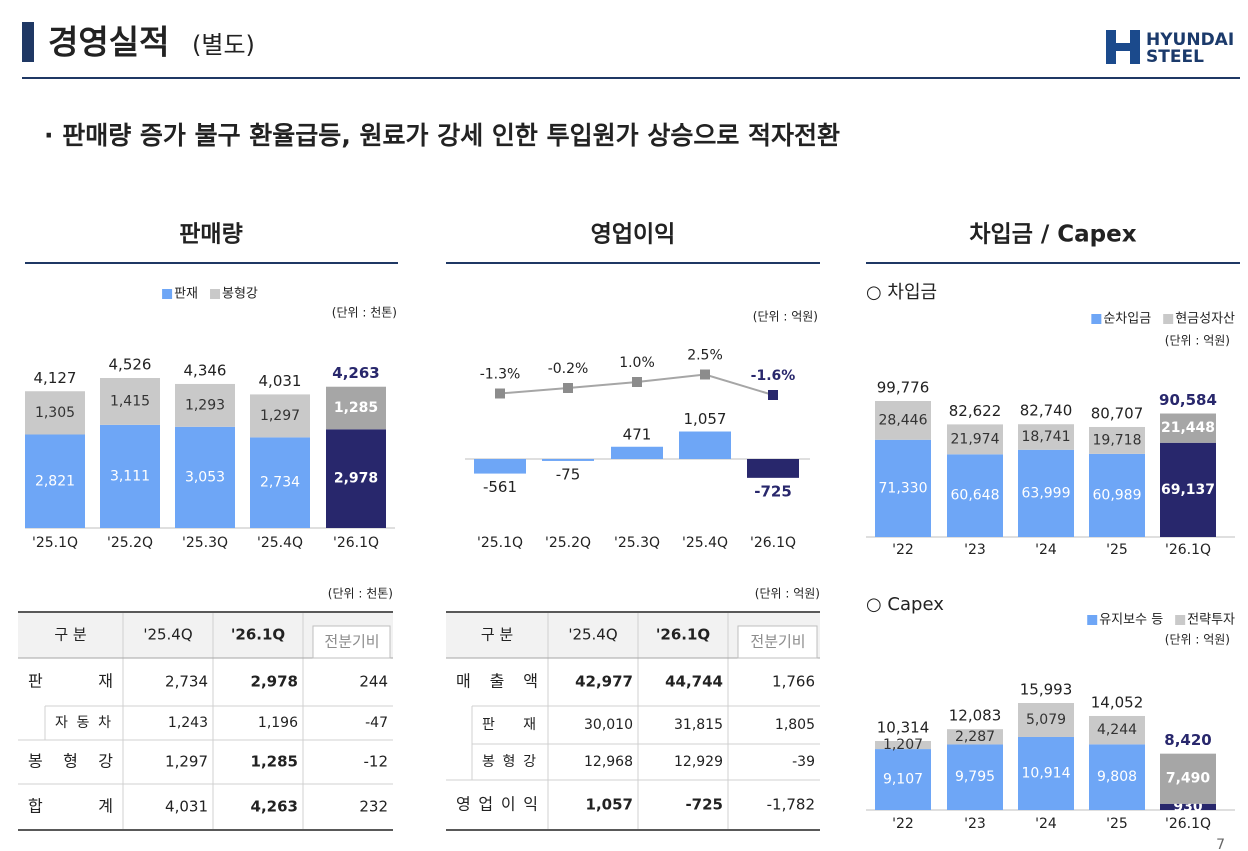 The width and height of the screenshot is (1248, 851). I want to click on total-label: 15,993, so click(1046, 690).